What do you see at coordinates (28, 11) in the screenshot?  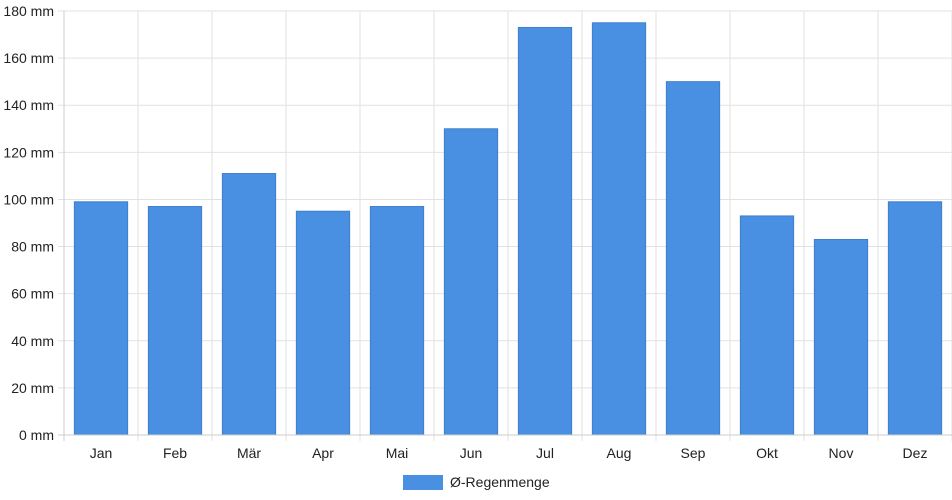 I see `y-tick-label: 180 mm` at bounding box center [28, 11].